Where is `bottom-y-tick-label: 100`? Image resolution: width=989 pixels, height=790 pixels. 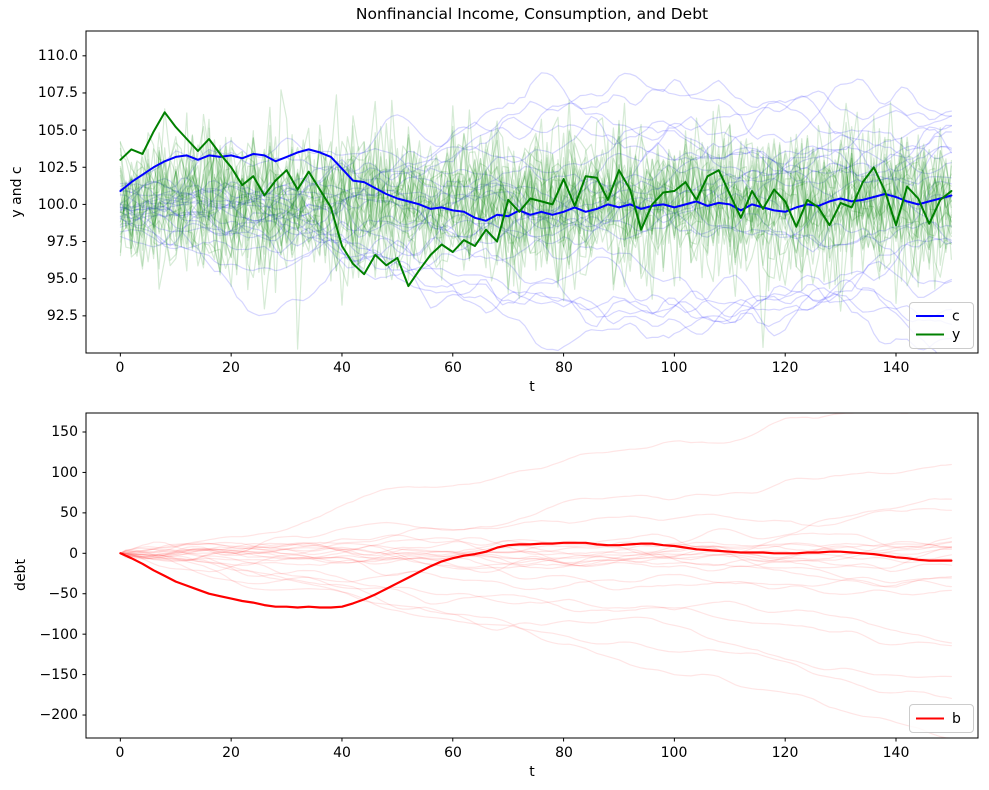 bottom-y-tick-label: 100 is located at coordinates (64, 473).